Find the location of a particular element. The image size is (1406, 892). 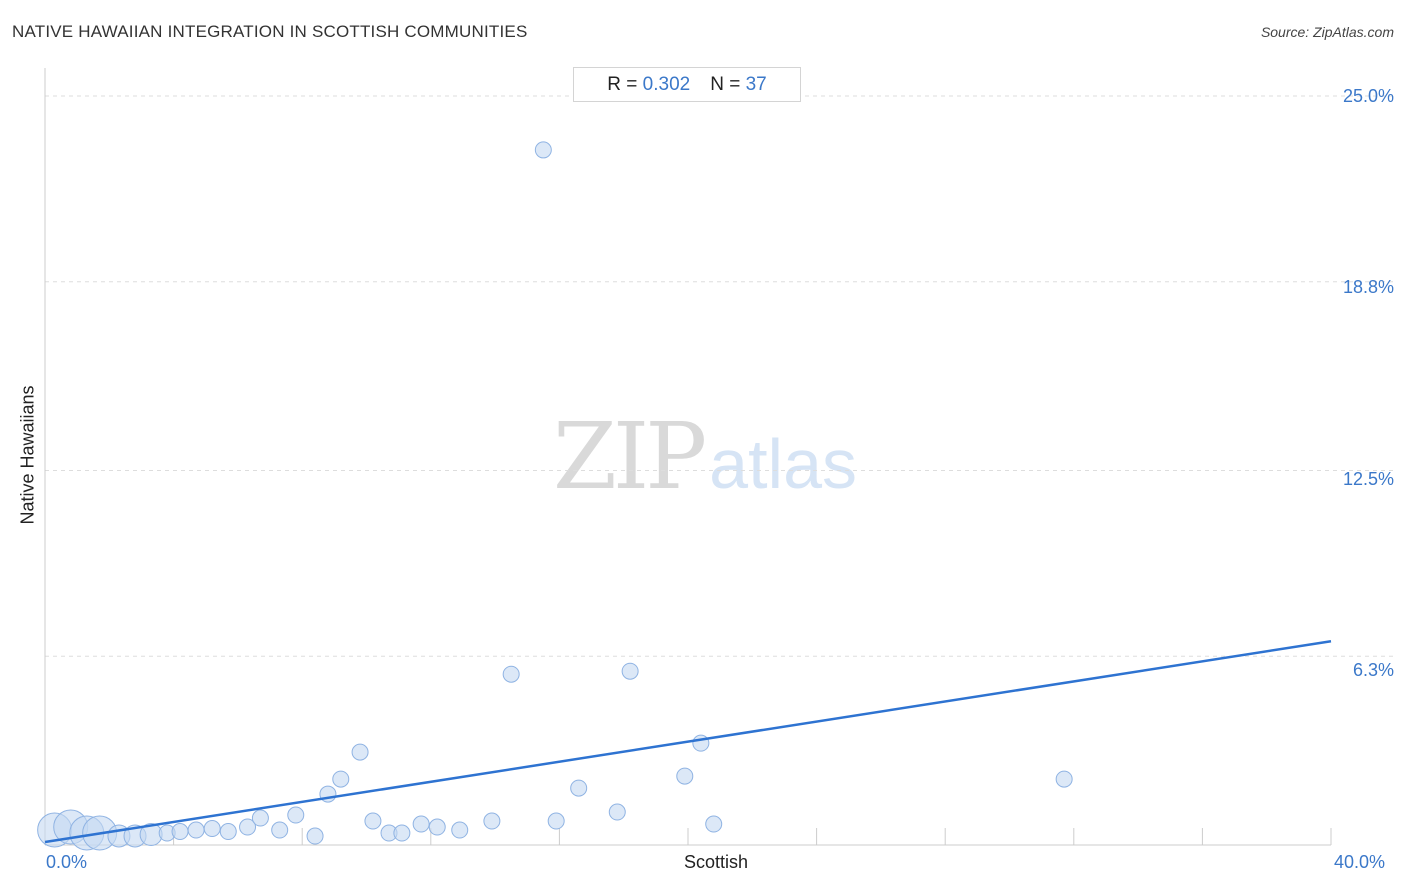

watermark: ZIPatlas is located at coordinates (705, 457).